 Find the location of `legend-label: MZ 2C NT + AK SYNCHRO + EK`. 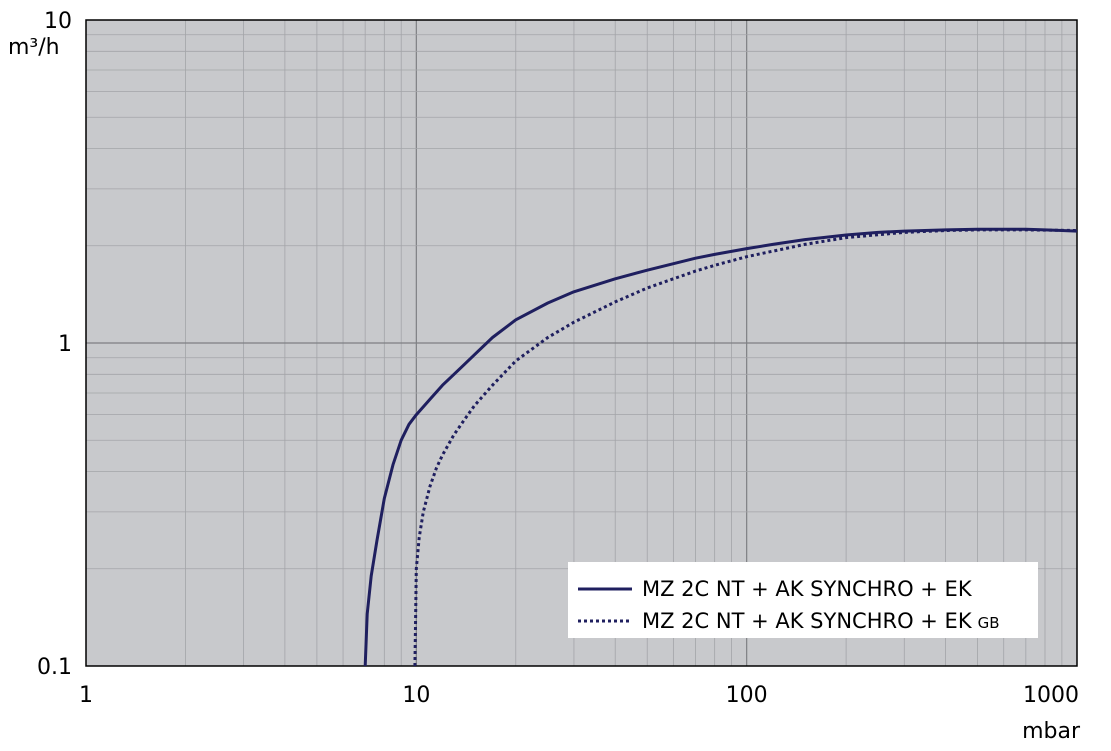

legend-label: MZ 2C NT + AK SYNCHRO + EK is located at coordinates (807, 589).